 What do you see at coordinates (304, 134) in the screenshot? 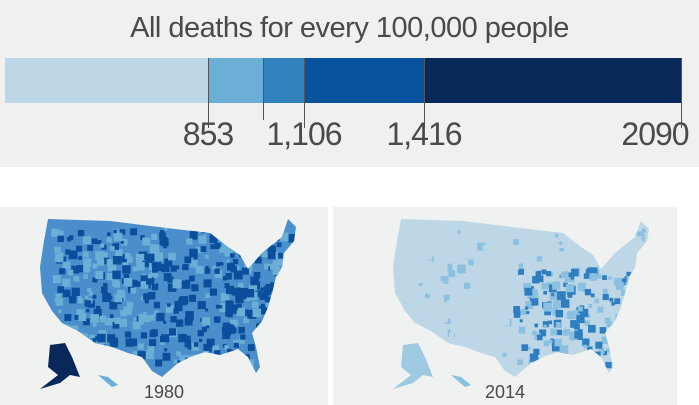
I see `legend-tick-label: 1,106` at bounding box center [304, 134].